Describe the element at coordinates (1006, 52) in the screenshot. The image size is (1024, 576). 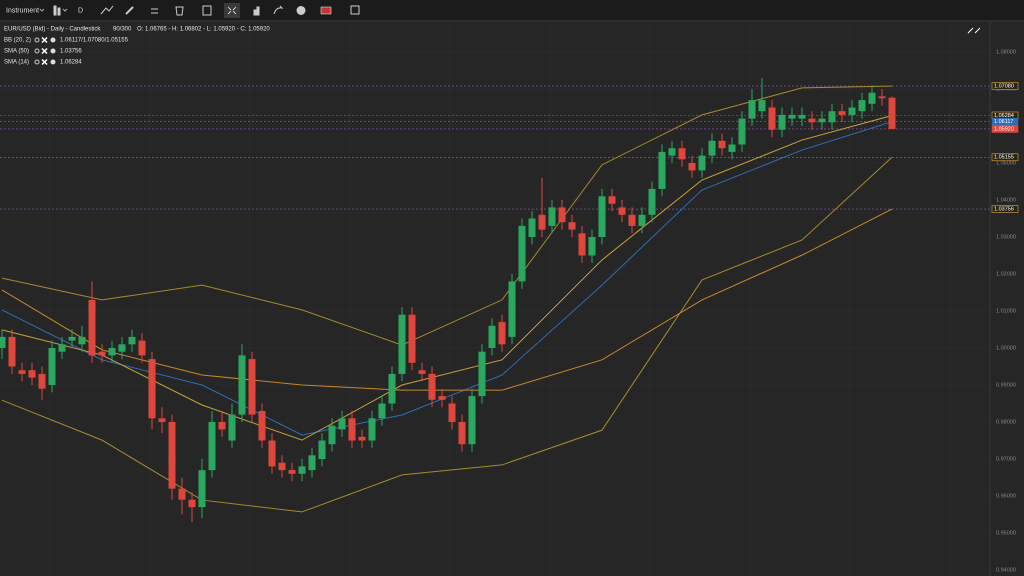
I see `y-tick-label: 1.08000` at that location.